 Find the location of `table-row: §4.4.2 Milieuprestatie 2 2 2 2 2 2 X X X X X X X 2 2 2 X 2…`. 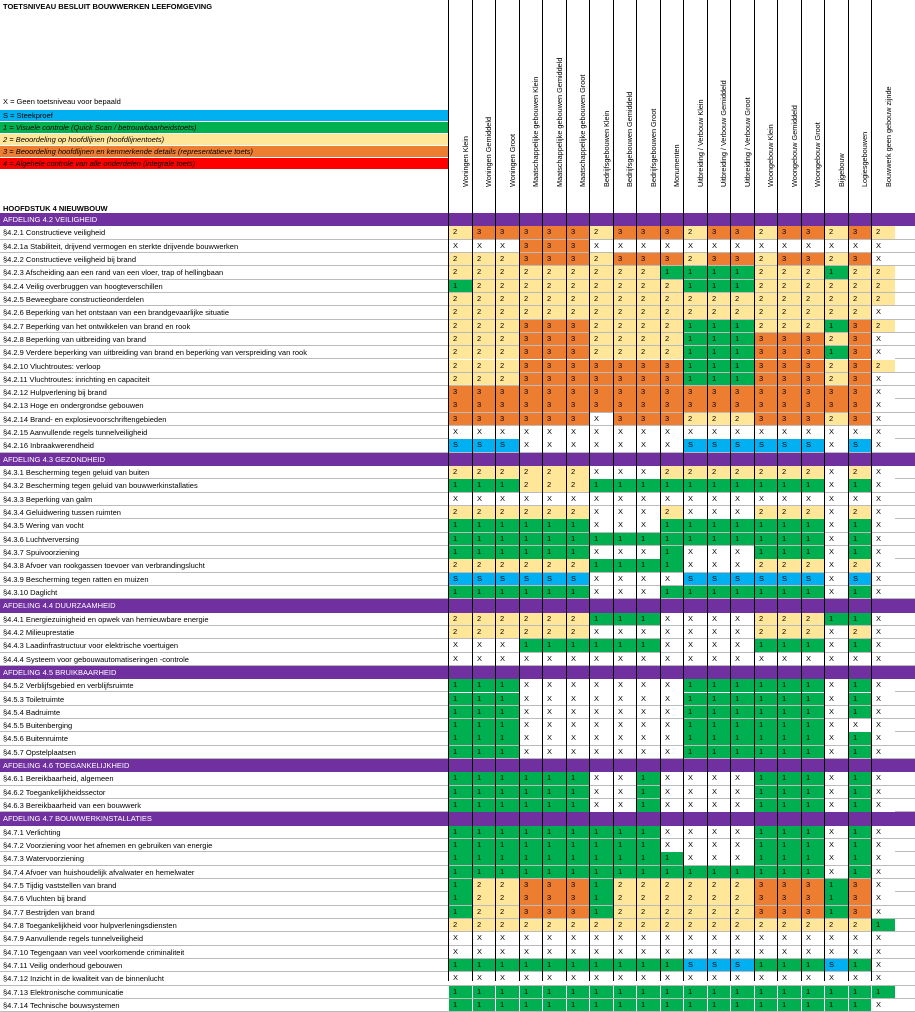

table-row: §4.4.2 Milieuprestatie 2 2 2 2 2 2 X X X X X X X 2 2 2 X 2… is located at coordinates (457, 632).